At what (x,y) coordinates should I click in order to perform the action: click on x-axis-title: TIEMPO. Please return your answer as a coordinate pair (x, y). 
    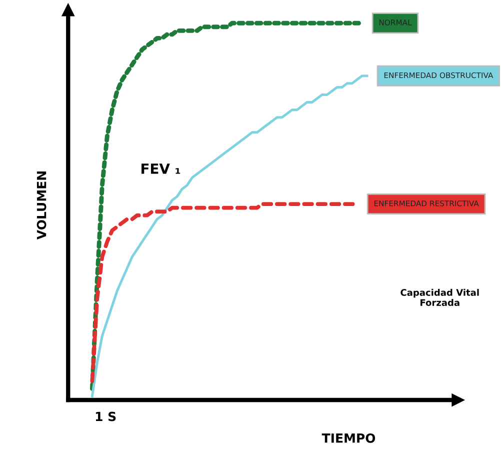
    Looking at the image, I should click on (349, 438).